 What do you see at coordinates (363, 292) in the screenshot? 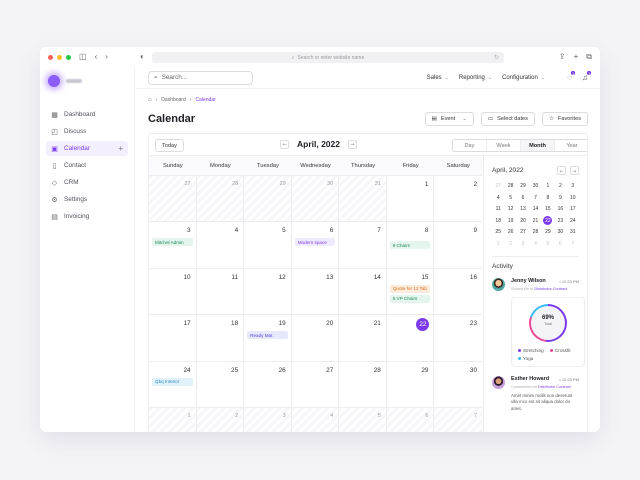
I see `day-cell: 14` at bounding box center [363, 292].